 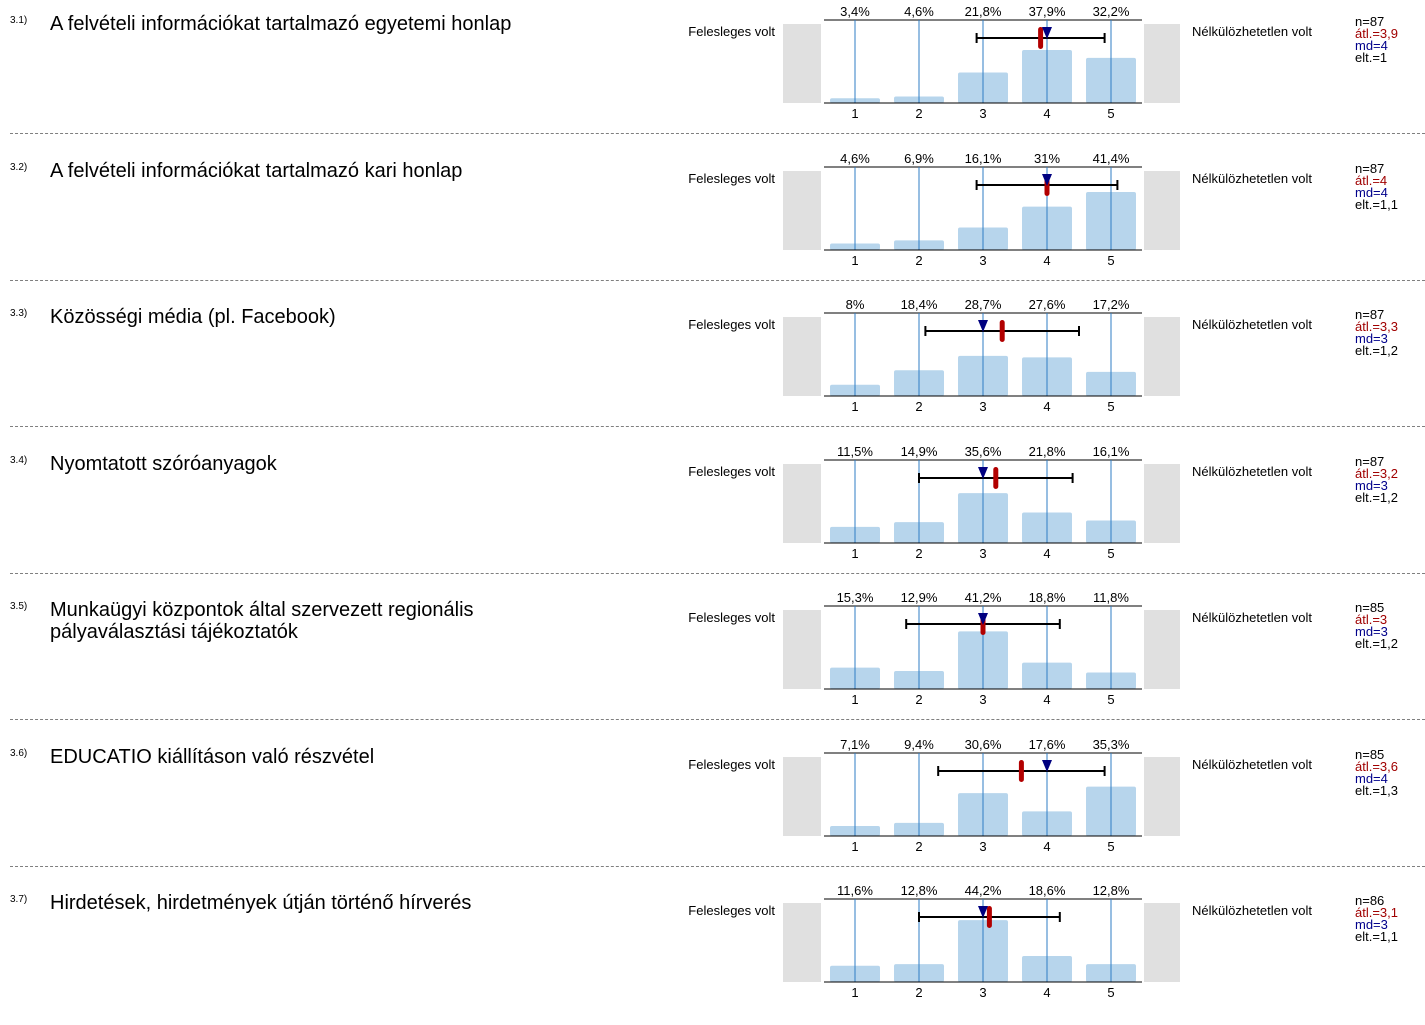 I want to click on percent-label: 41,4%, so click(x=1111, y=158).